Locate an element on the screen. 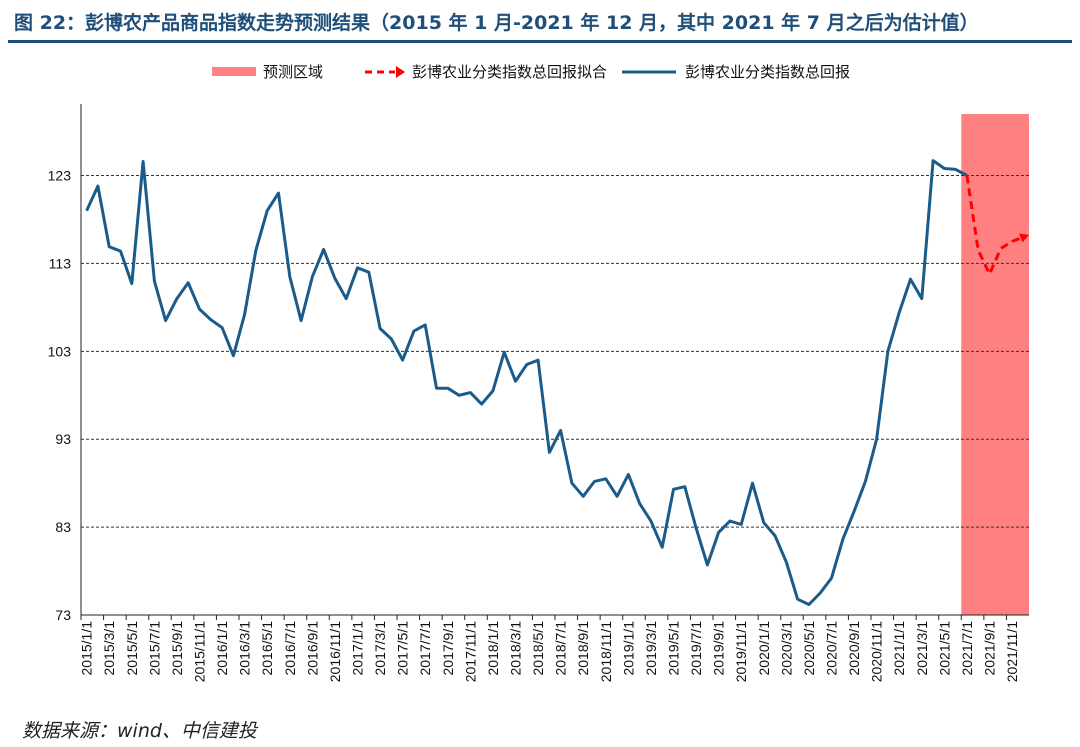  y-tick-label: 123 is located at coordinates (60, 176).